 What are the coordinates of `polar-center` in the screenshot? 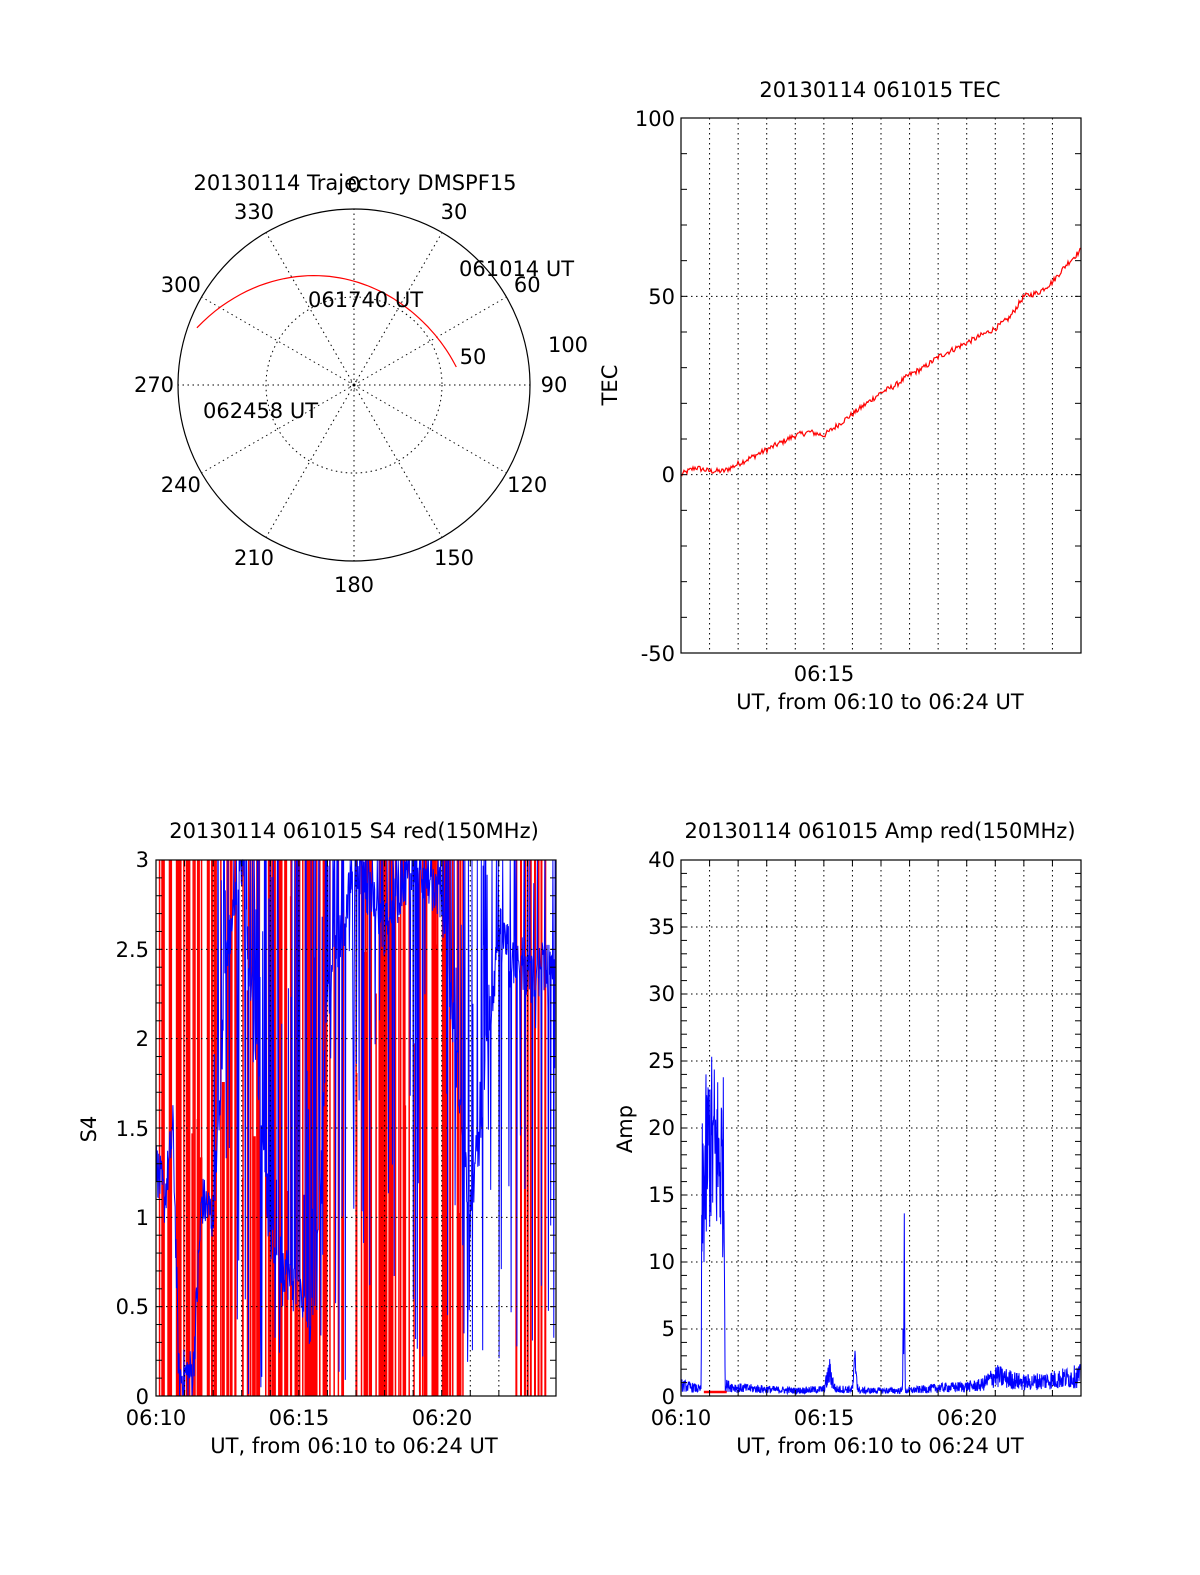 It's located at (354, 385).